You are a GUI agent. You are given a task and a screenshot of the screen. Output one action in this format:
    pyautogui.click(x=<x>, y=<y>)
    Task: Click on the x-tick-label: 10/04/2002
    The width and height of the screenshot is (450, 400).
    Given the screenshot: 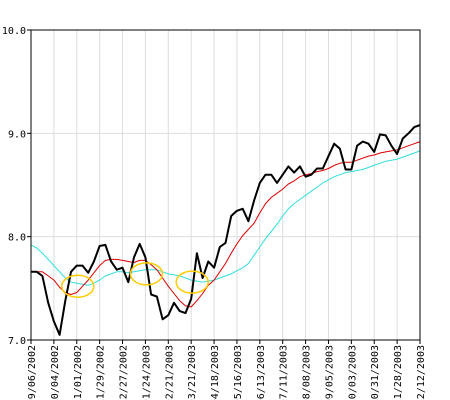 What is the action you would take?
    pyautogui.click(x=55, y=372)
    